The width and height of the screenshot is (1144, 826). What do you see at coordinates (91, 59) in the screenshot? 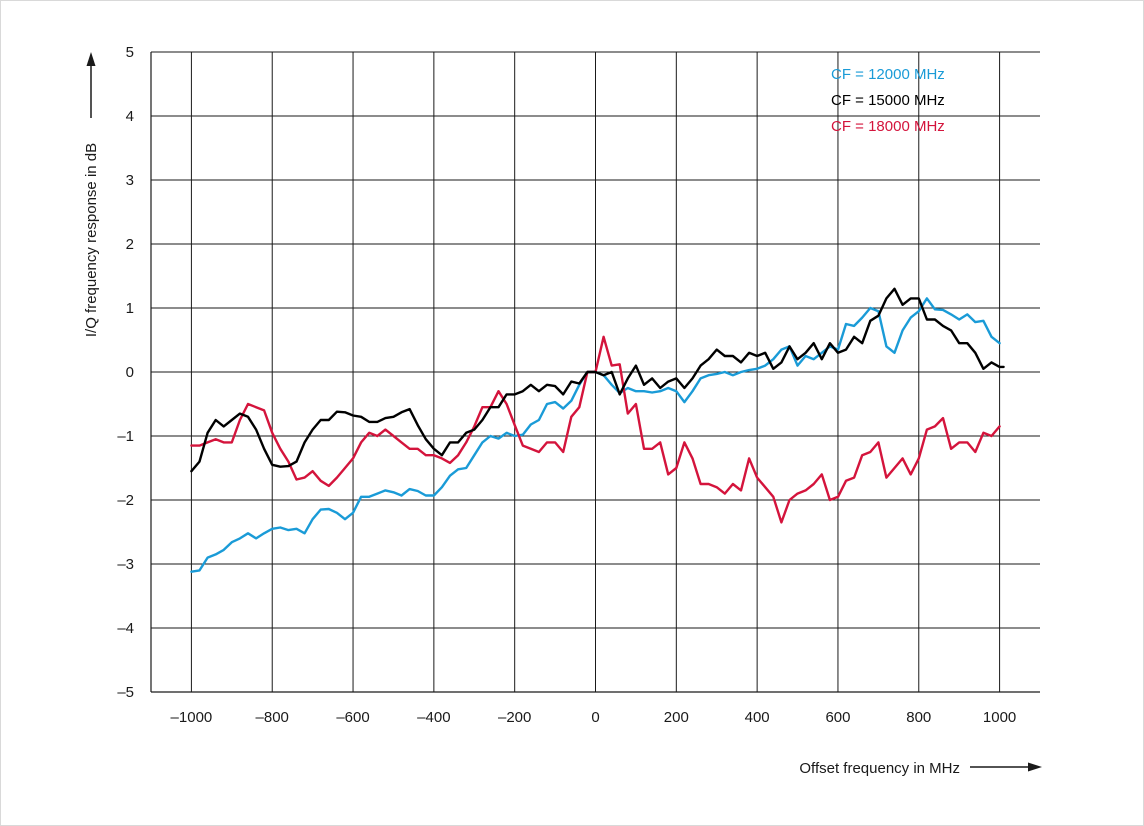
I see `y-axis-arrow-icon` at bounding box center [91, 59].